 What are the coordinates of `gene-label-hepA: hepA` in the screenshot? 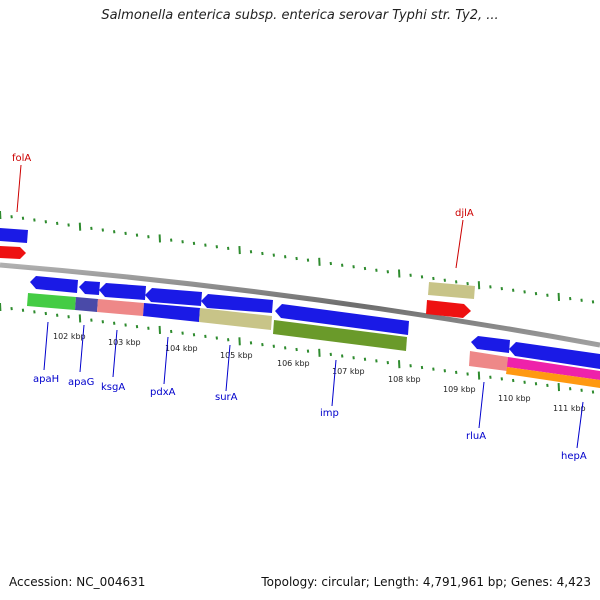 It's located at (574, 456).